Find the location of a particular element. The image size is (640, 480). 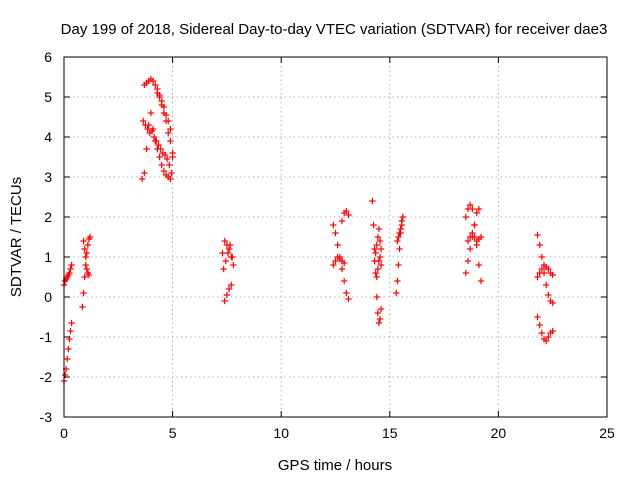

x-tick-label: 0 is located at coordinates (64, 433).